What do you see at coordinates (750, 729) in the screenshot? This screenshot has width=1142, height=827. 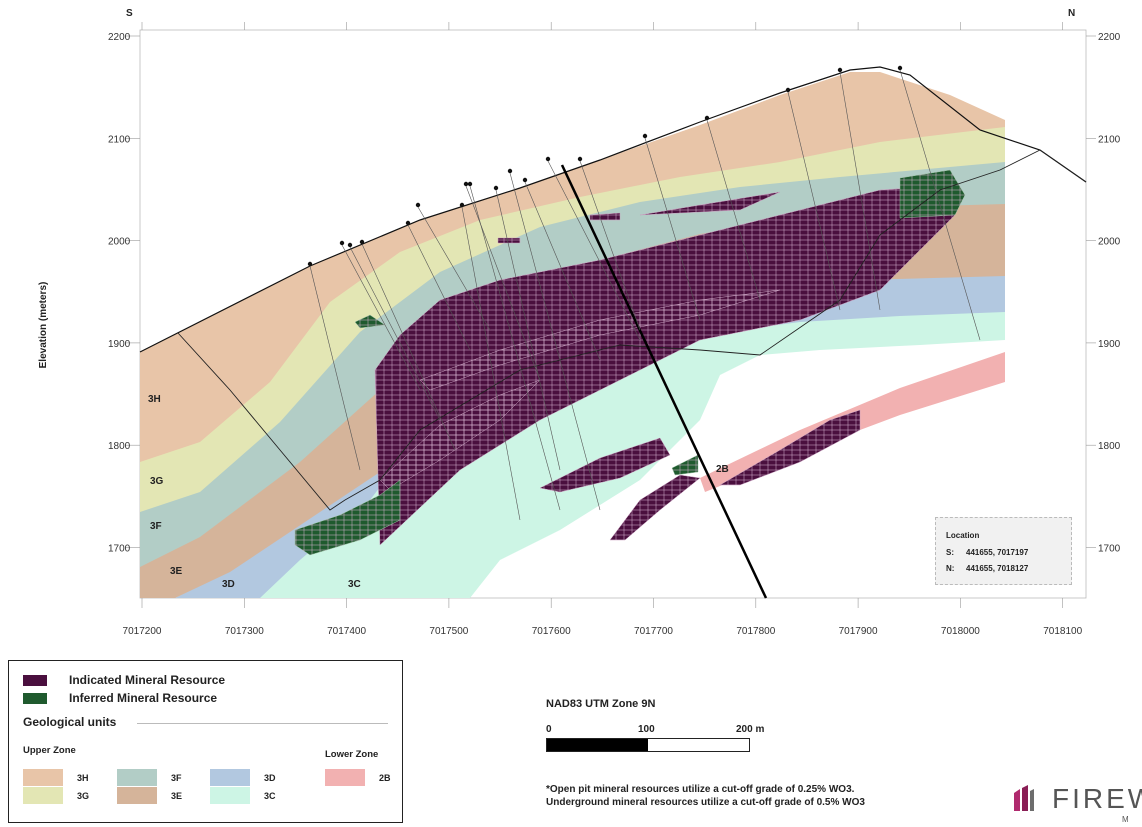 I see `scale-tick-200: 200 m` at bounding box center [750, 729].